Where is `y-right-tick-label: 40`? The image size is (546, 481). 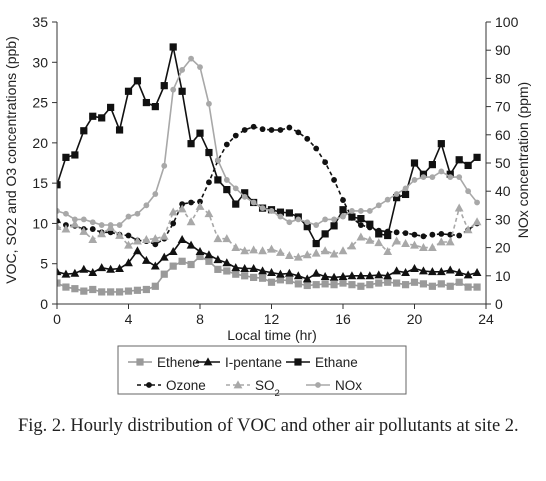
y-right-tick-label: 40 is located at coordinates (503, 191).